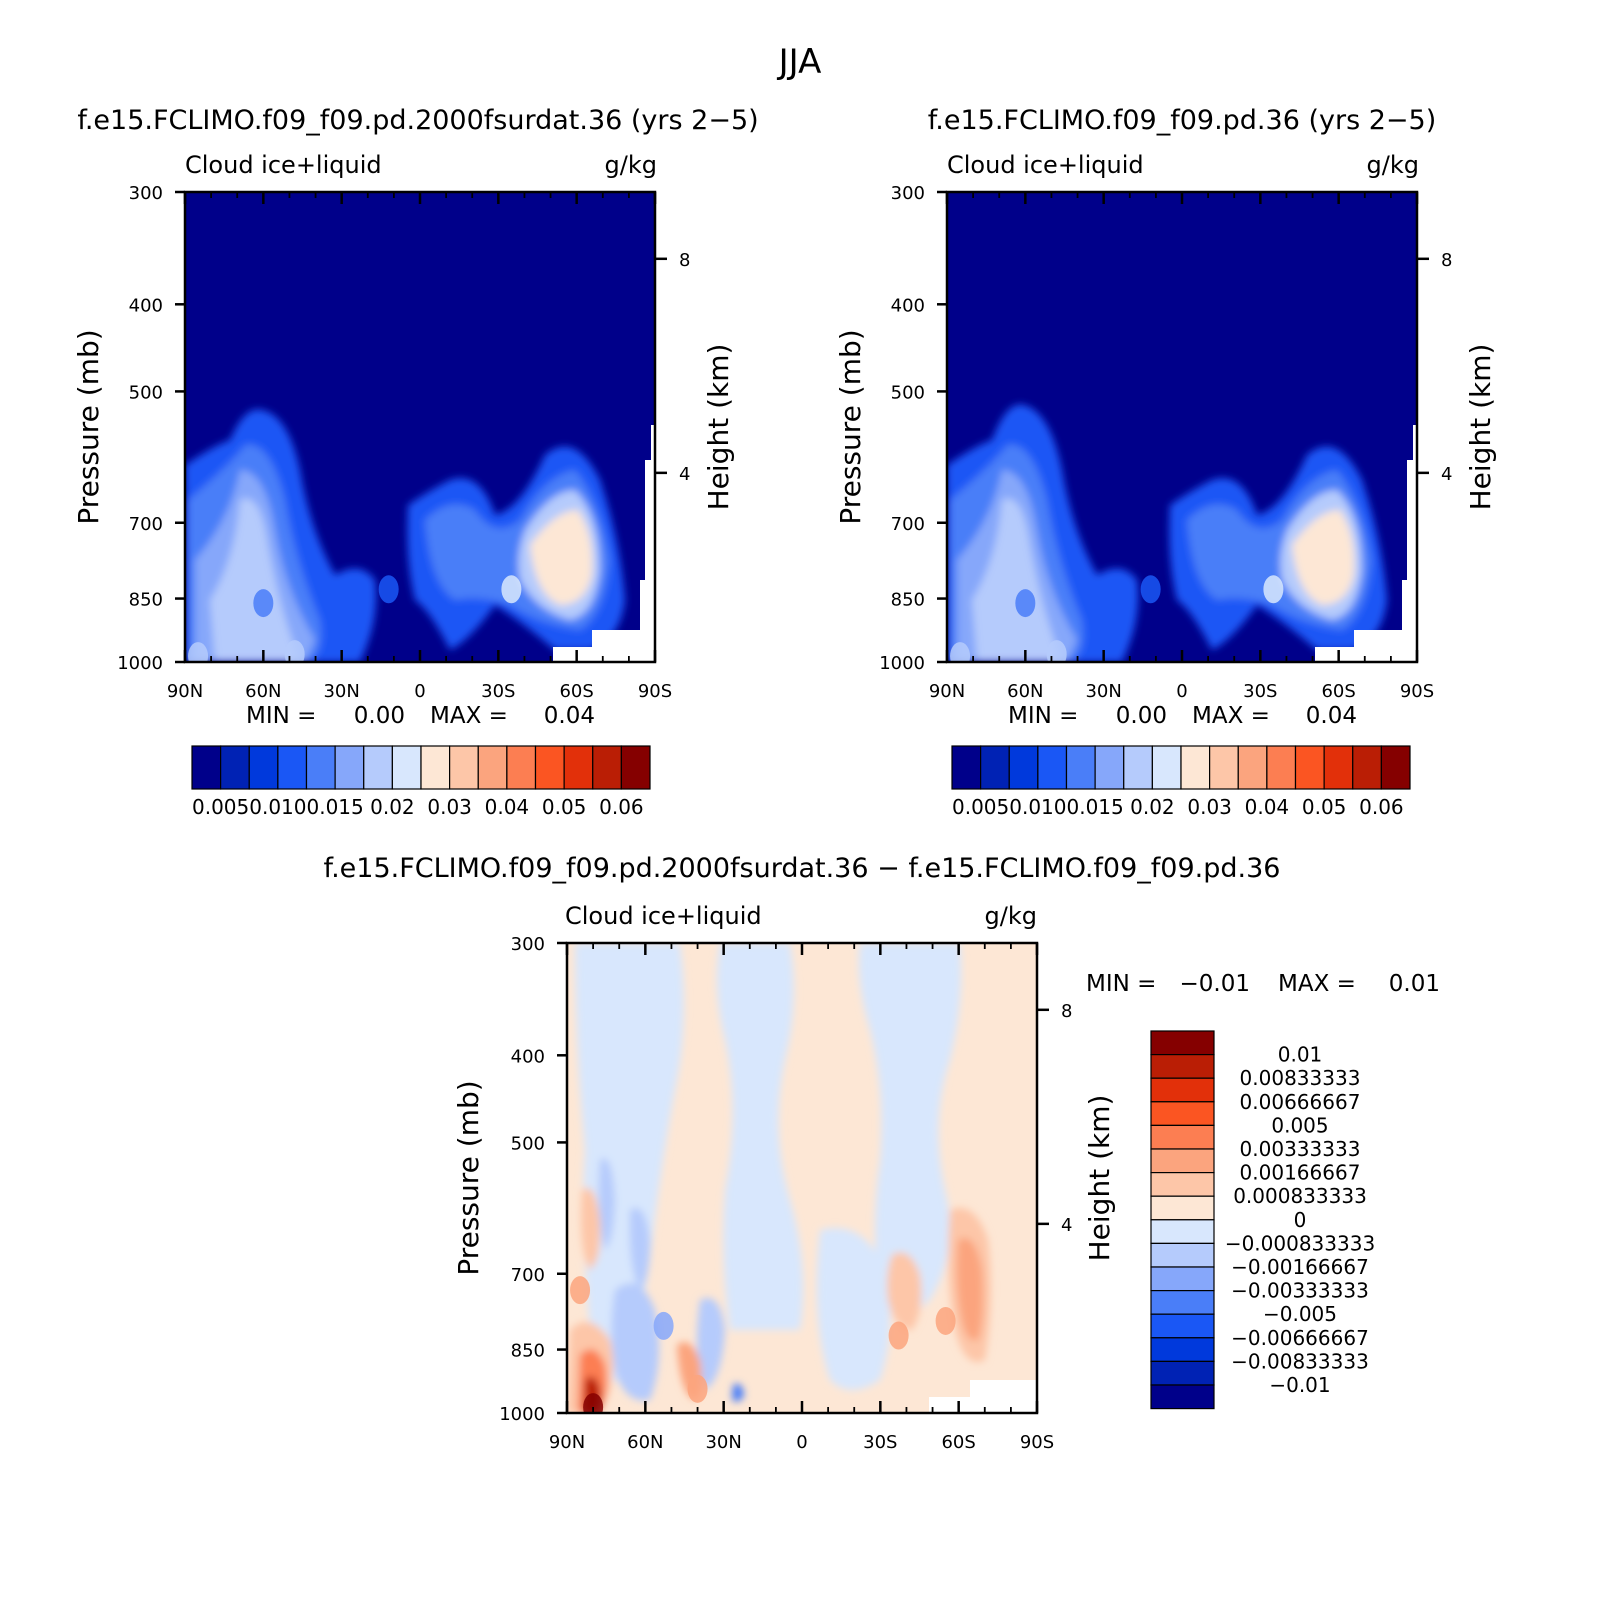 The image size is (1597, 1597). What do you see at coordinates (760, 1136) in the screenshot?
I see `contour-neg-mid` at bounding box center [760, 1136].